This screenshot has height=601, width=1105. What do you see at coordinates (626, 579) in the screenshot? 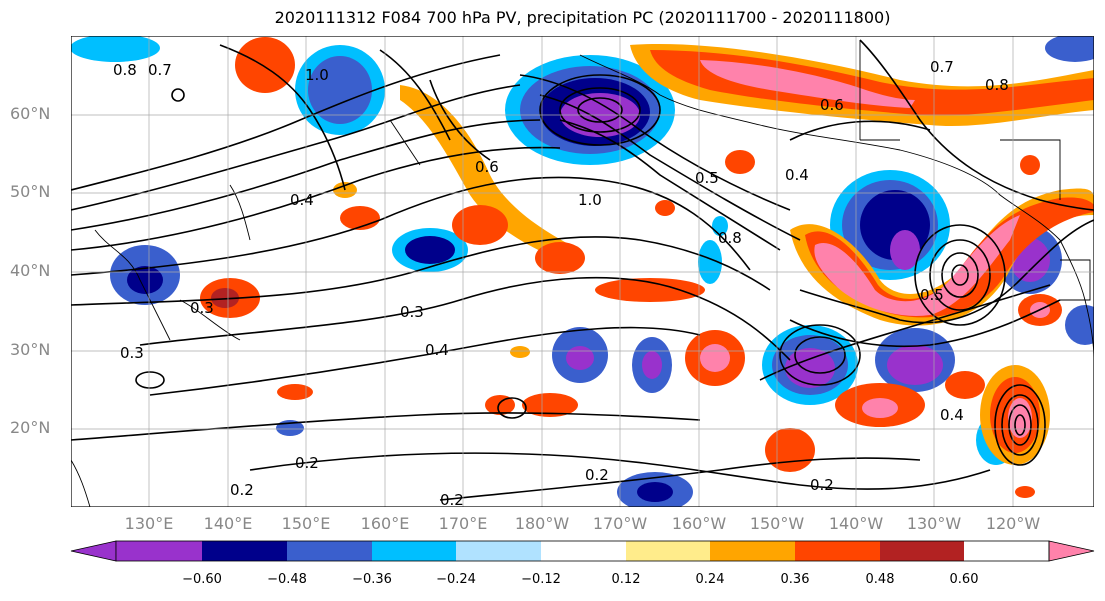
I see `colorbar-tick-label: 0.12` at bounding box center [626, 579].